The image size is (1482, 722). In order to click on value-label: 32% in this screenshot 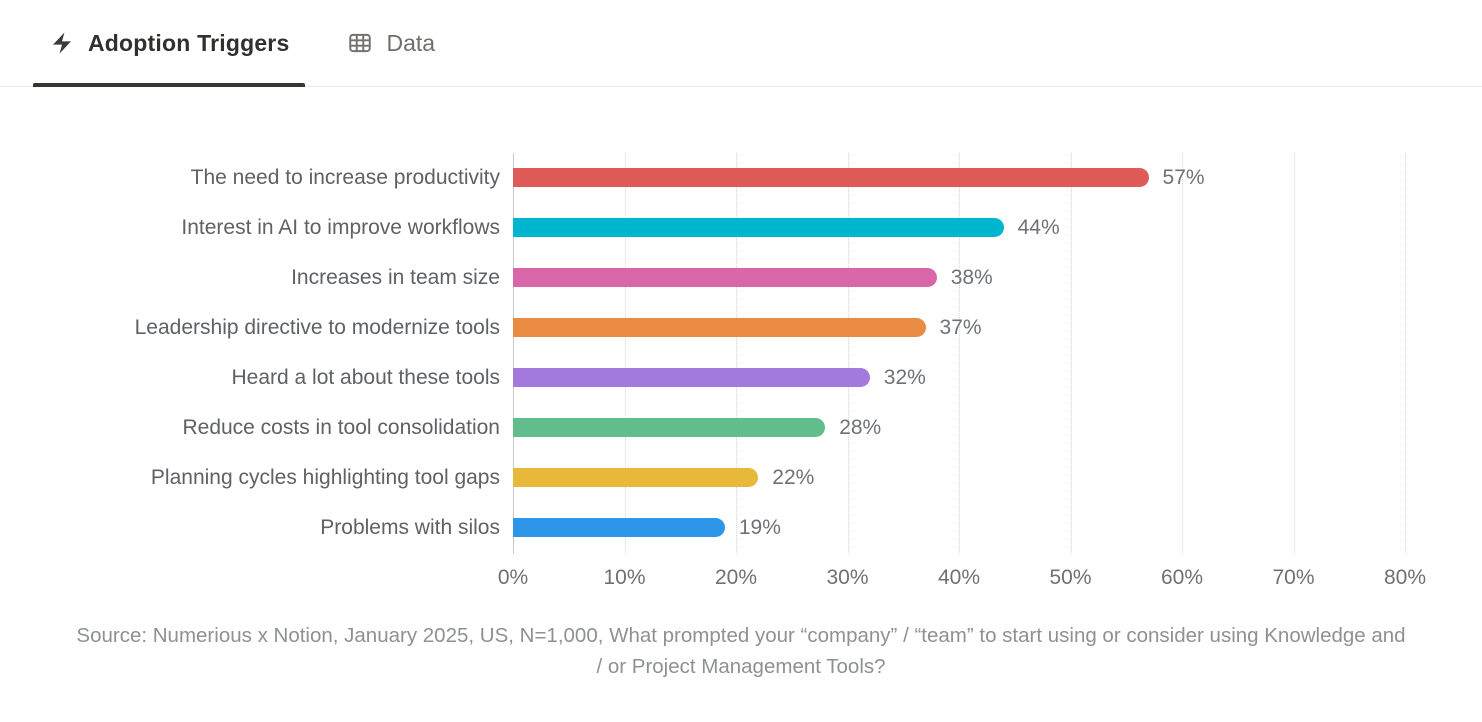, I will do `click(904, 377)`.